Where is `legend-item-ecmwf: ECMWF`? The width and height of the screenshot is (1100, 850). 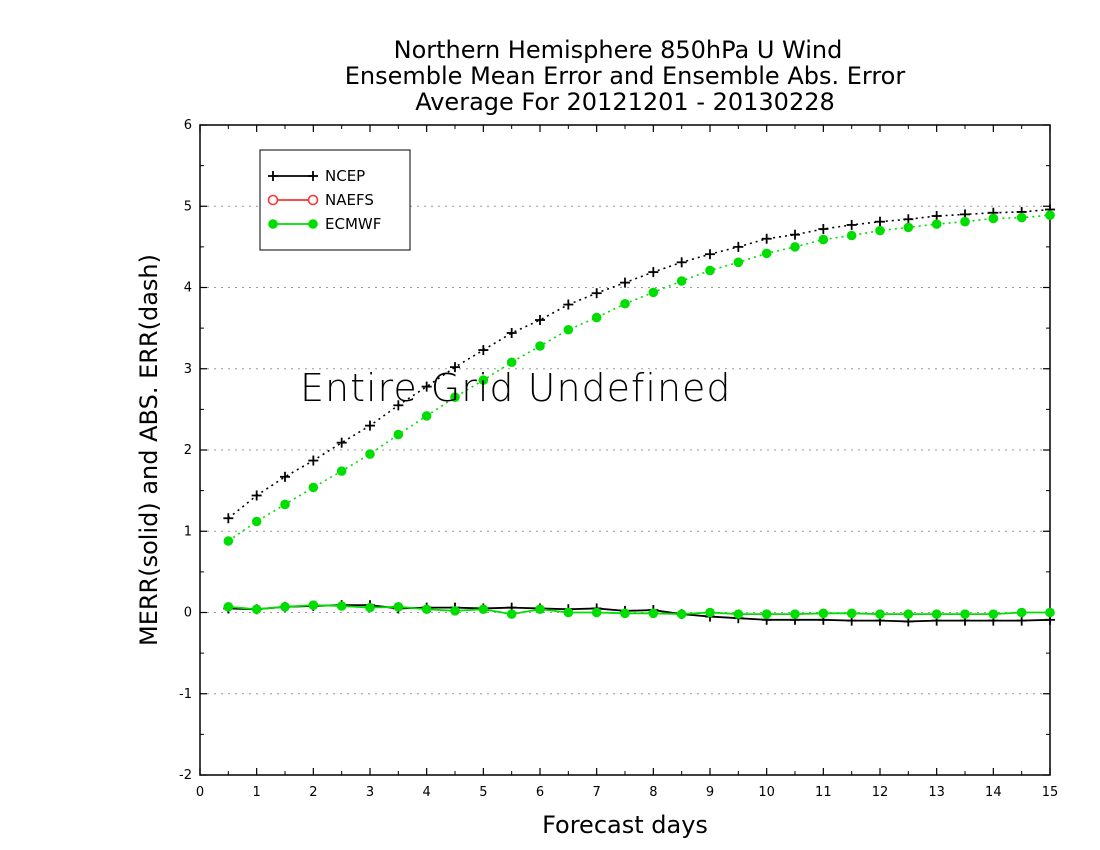
legend-item-ecmwf: ECMWF is located at coordinates (324, 224).